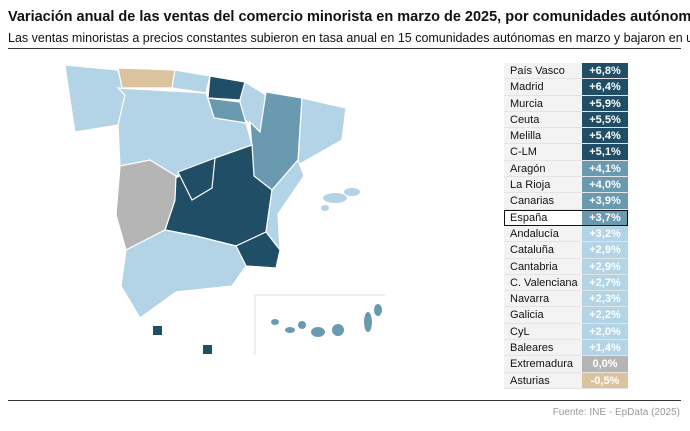  I want to click on table-row: Cantabria +2,9%, so click(566, 266).